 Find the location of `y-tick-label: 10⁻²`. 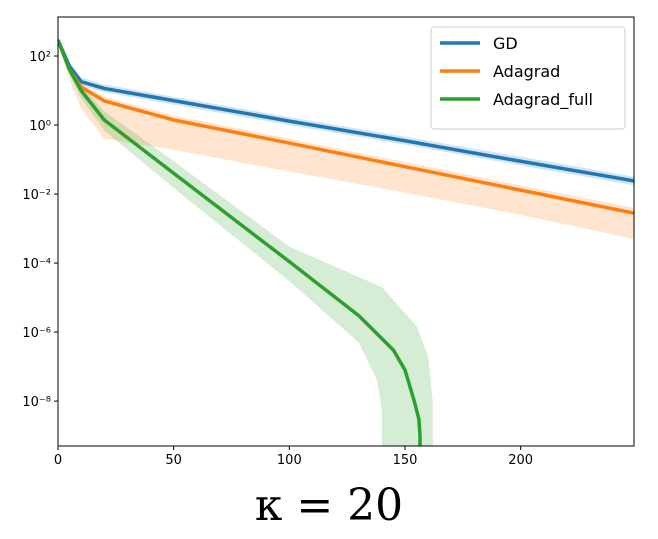

y-tick-label: 10⁻² is located at coordinates (36, 195).